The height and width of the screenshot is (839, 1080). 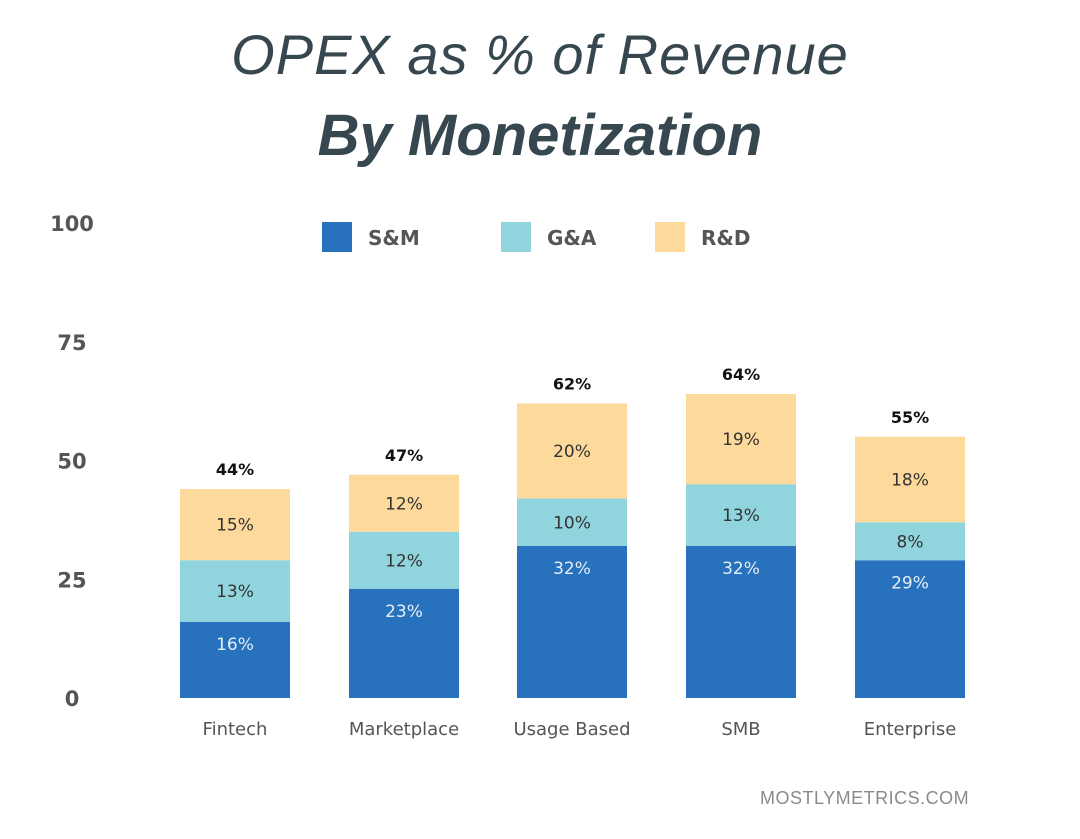 What do you see at coordinates (571, 729) in the screenshot?
I see `x-tick-label: Usage Based` at bounding box center [571, 729].